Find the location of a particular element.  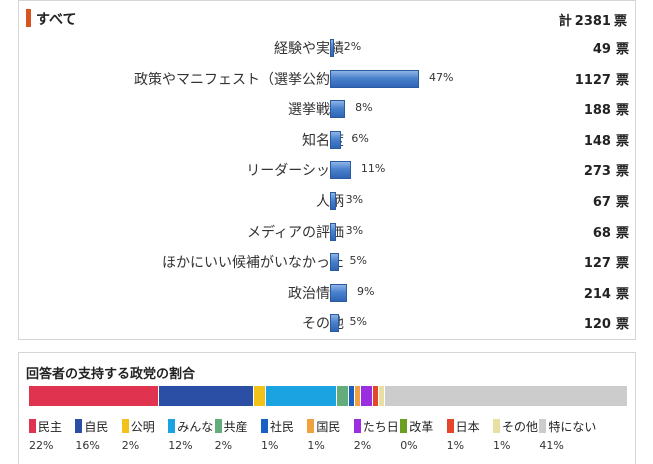

vote-number: 49 is located at coordinates (601, 49).